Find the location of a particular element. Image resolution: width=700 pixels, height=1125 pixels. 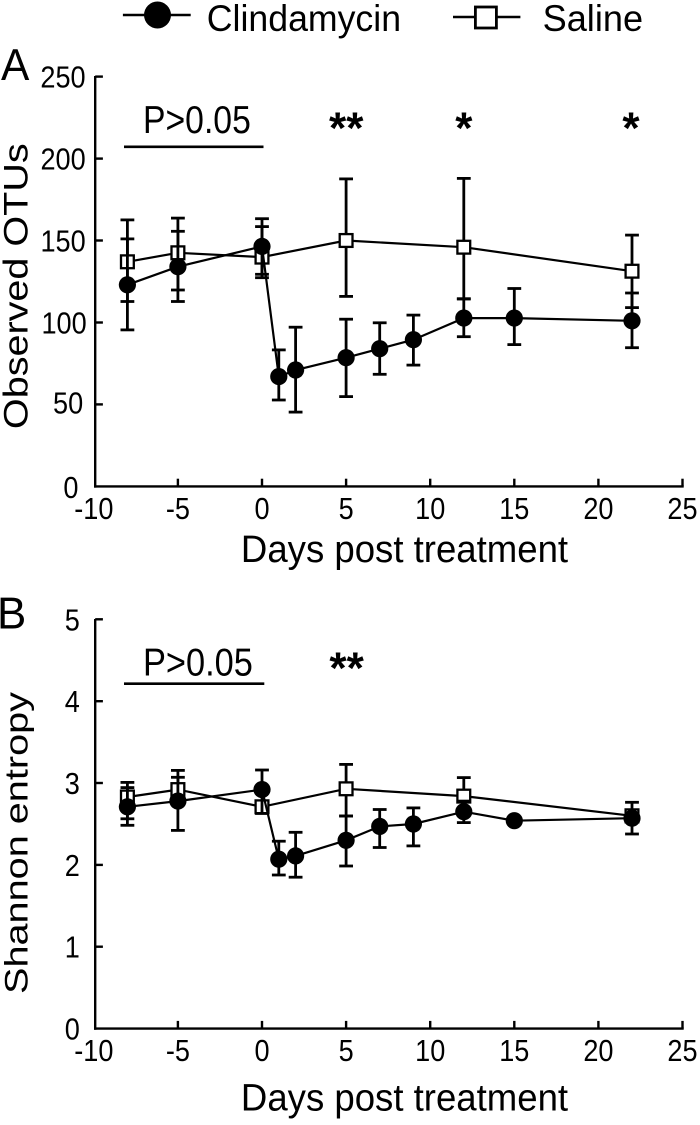

svg-text: Clindamycin is located at coordinates (304, 19).